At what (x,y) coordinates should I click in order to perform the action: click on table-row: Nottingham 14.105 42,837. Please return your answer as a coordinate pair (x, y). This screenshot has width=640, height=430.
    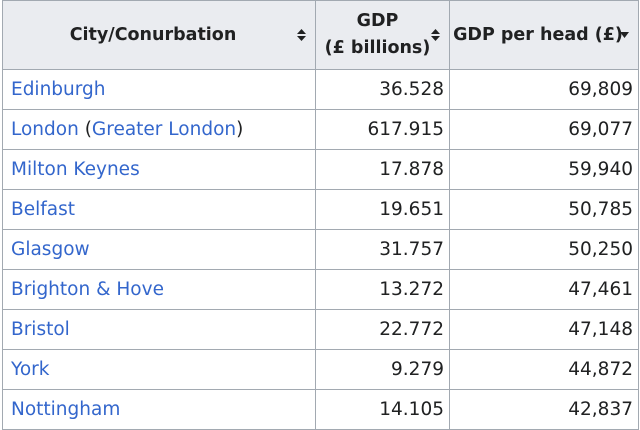
    Looking at the image, I should click on (320, 409).